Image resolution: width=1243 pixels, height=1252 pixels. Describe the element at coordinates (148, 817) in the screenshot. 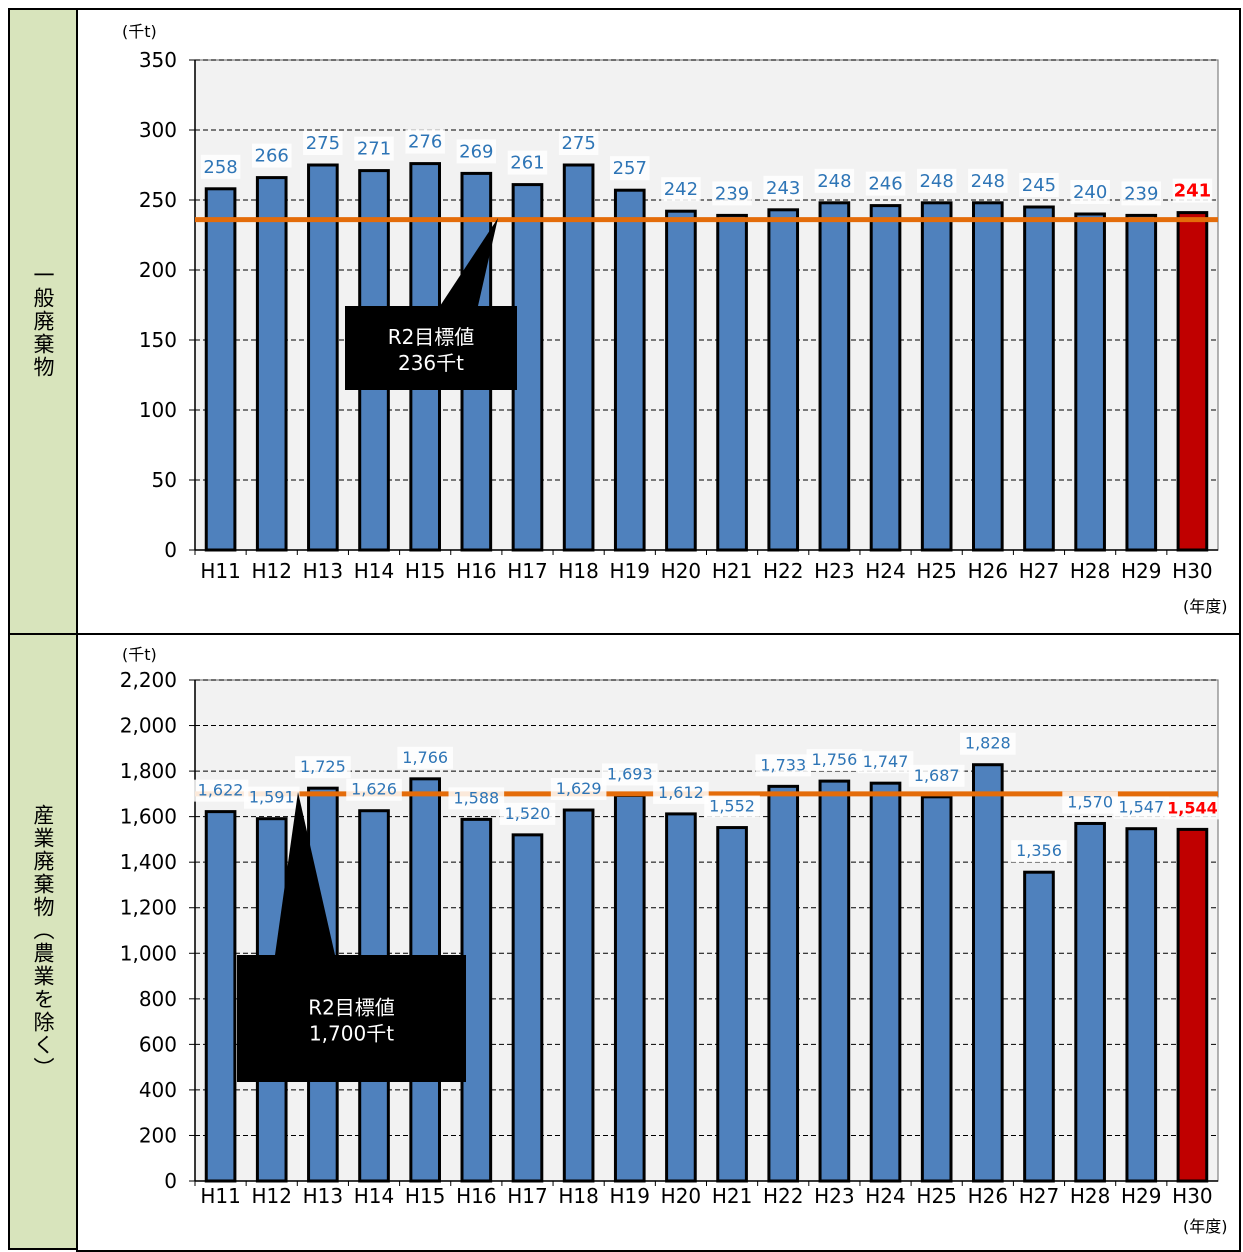

I see `iw-ytick-label: 1,600` at that location.